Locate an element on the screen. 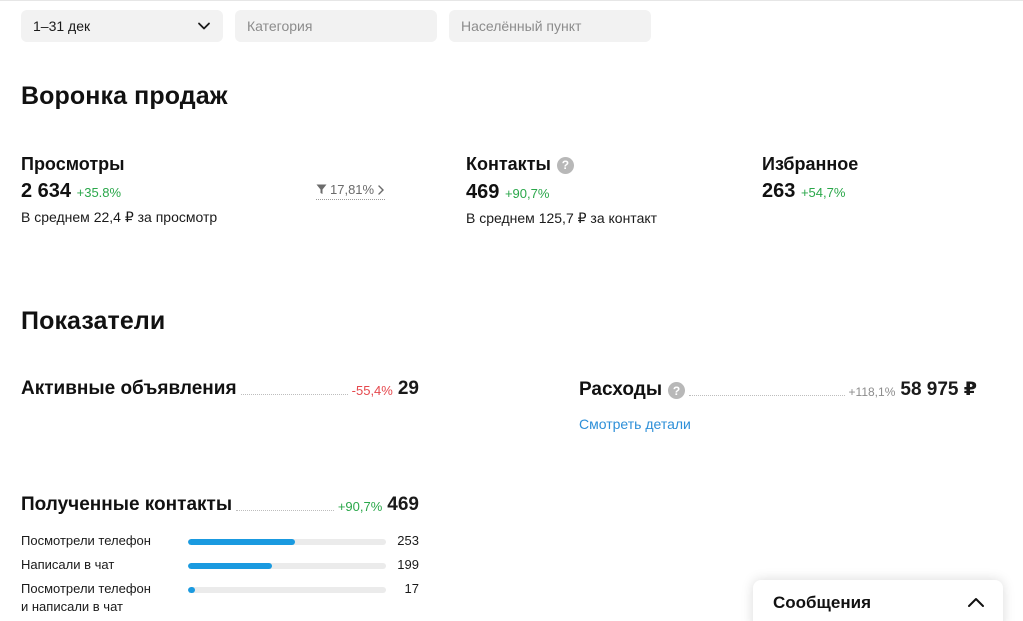 Image resolution: width=1023 pixels, height=621 pixels. breakdown-value: 199 is located at coordinates (408, 564).